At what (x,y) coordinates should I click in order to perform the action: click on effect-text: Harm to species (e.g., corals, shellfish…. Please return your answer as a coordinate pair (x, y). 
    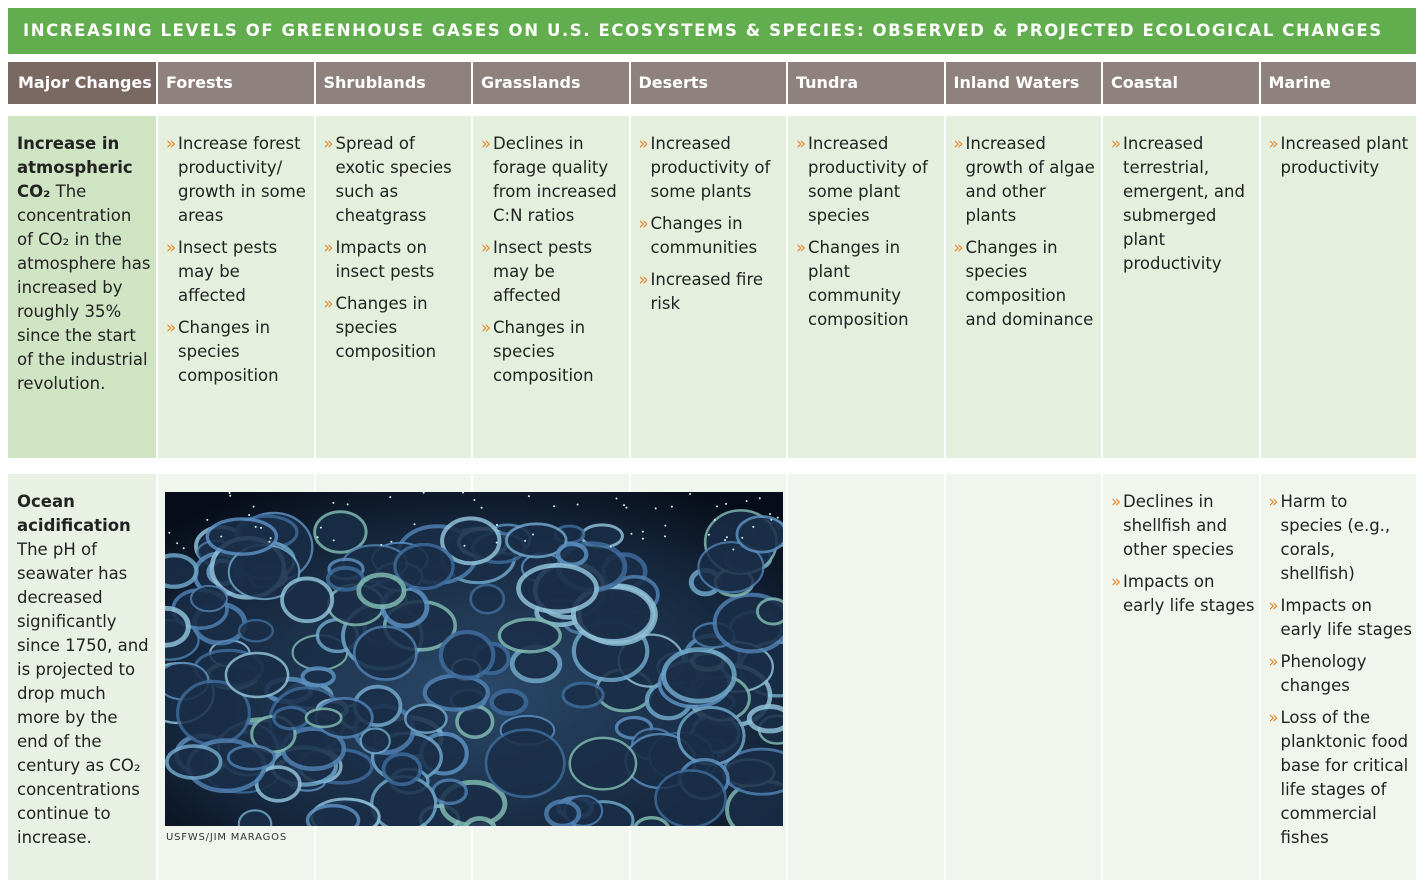
    Looking at the image, I should click on (1335, 537).